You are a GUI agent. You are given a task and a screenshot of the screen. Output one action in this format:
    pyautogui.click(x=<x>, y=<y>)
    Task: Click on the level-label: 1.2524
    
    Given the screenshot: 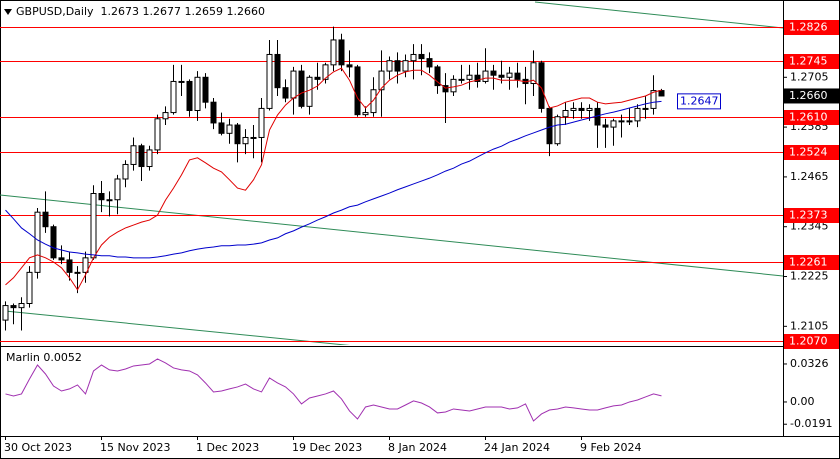 What is the action you would take?
    pyautogui.click(x=808, y=152)
    